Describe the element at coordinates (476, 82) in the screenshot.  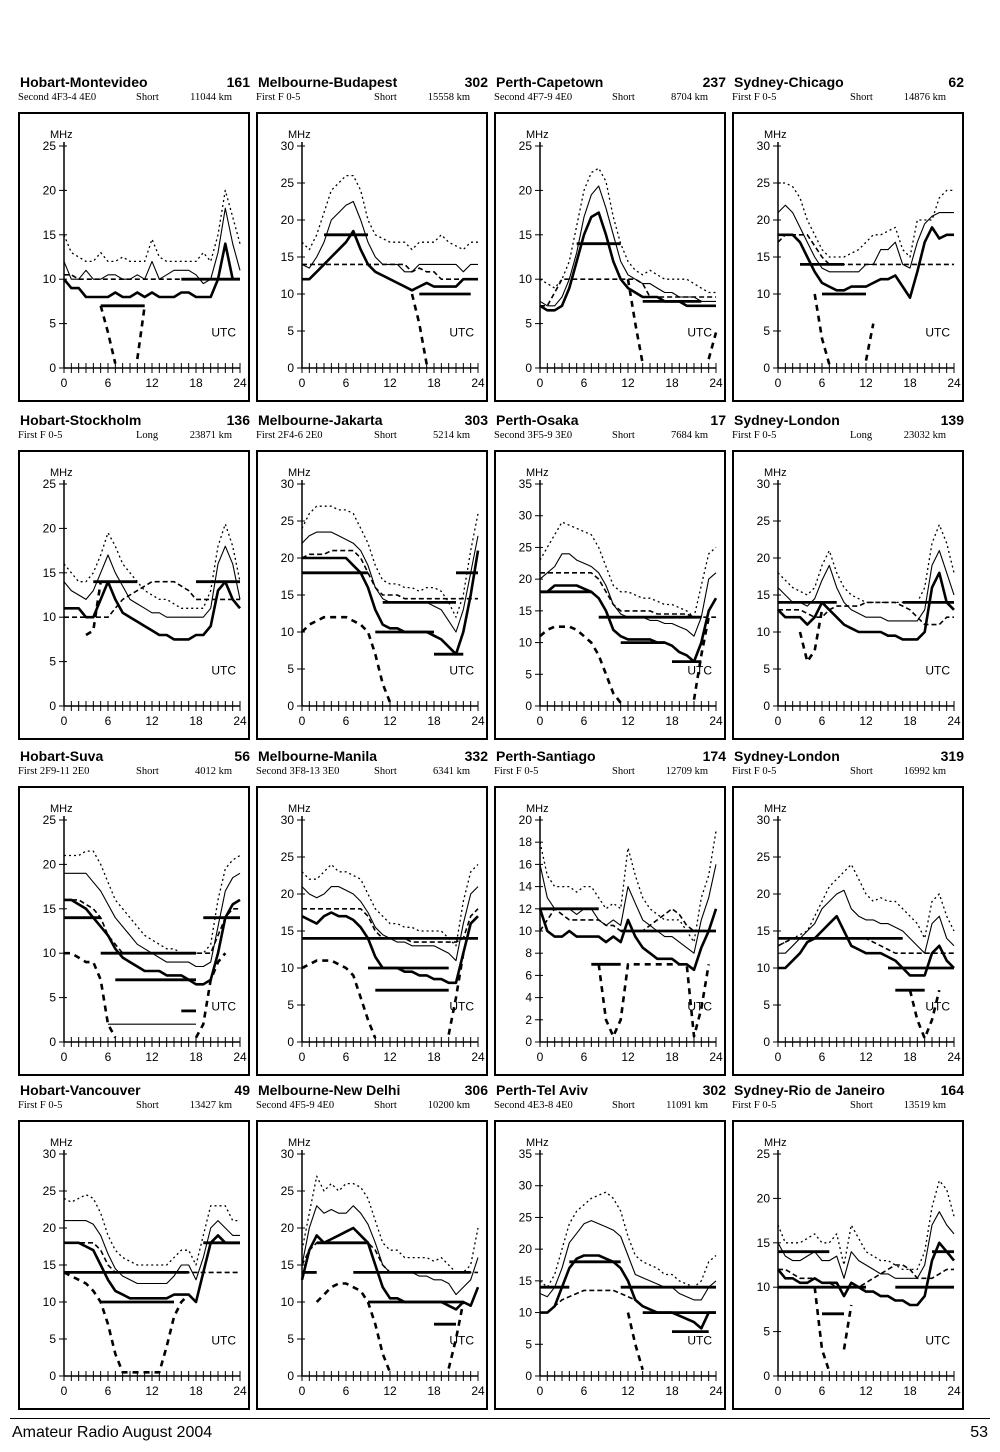
I see `chart-sfi: 302` at that location.